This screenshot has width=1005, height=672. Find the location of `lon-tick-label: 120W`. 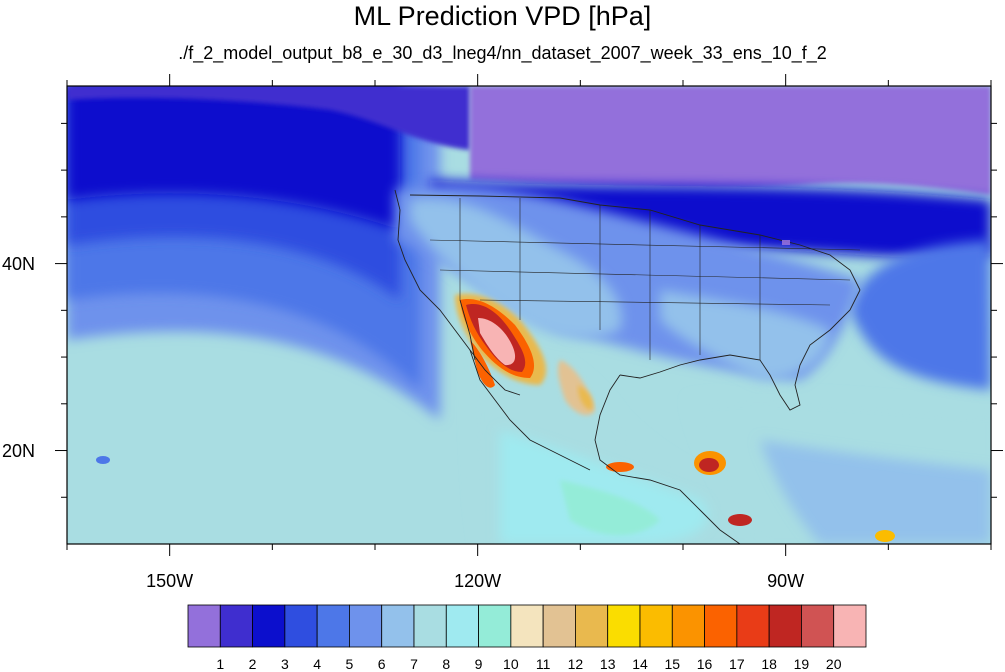

lon-tick-label: 120W is located at coordinates (478, 581).